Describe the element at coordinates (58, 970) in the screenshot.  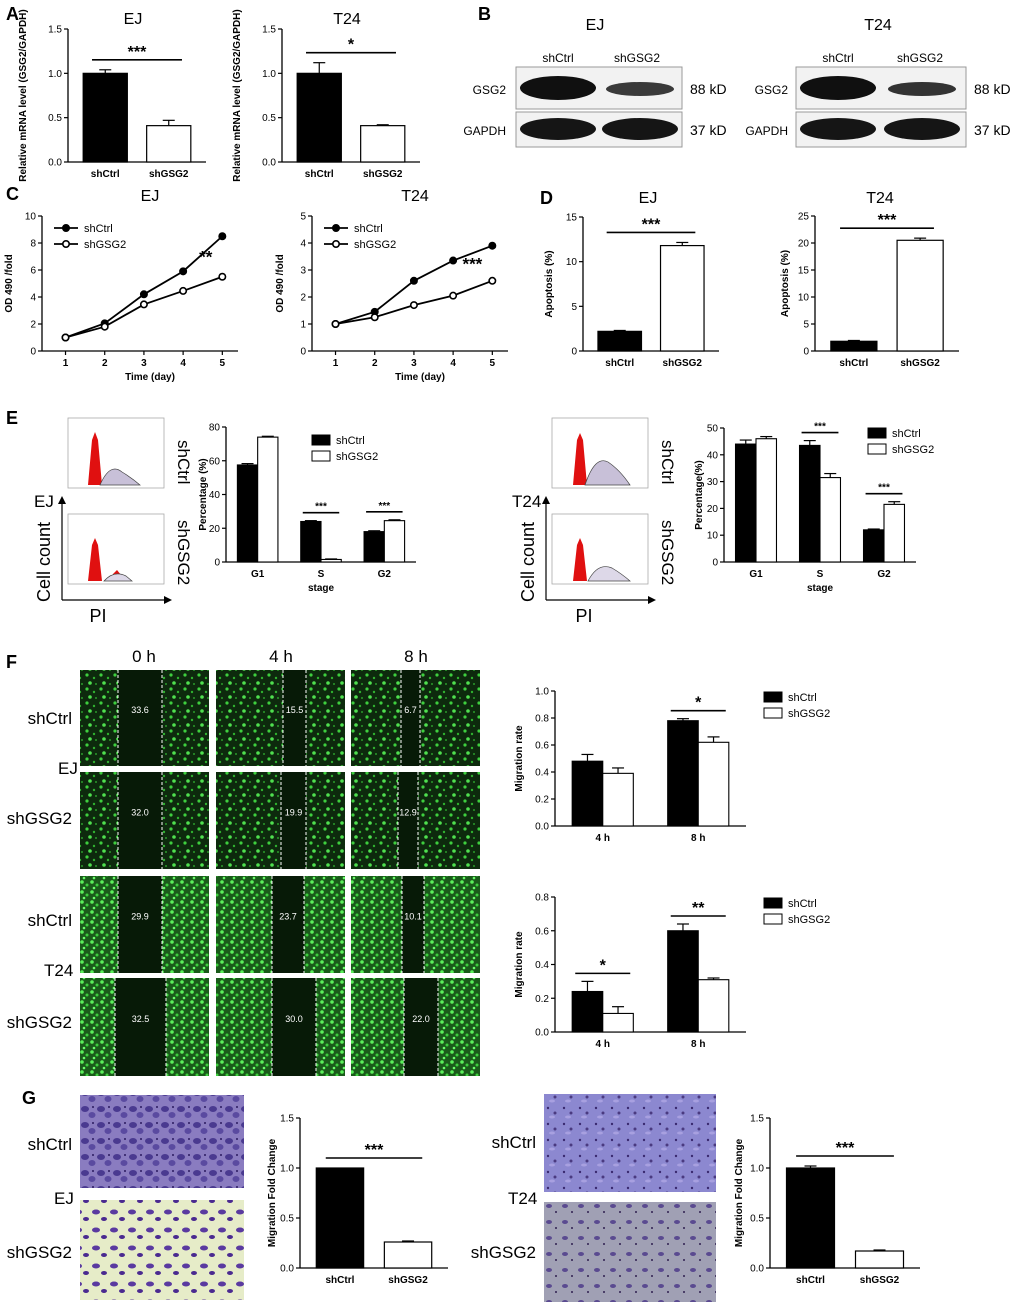
I see `wound-cell-line-t24: T24` at that location.